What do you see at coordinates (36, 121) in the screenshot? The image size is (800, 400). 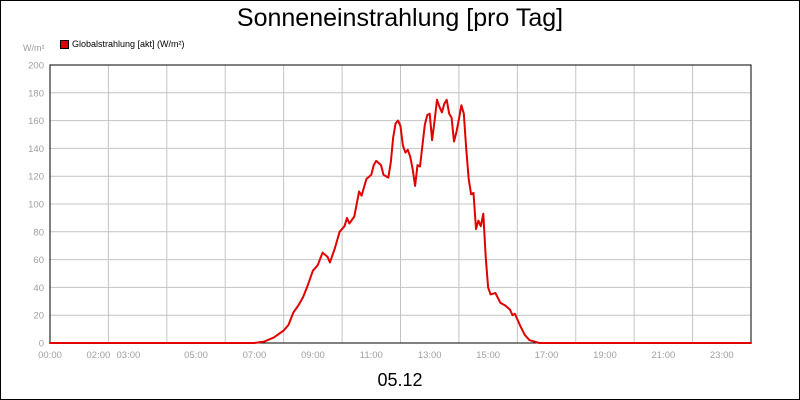 I see `y-tick-label: 160` at bounding box center [36, 121].